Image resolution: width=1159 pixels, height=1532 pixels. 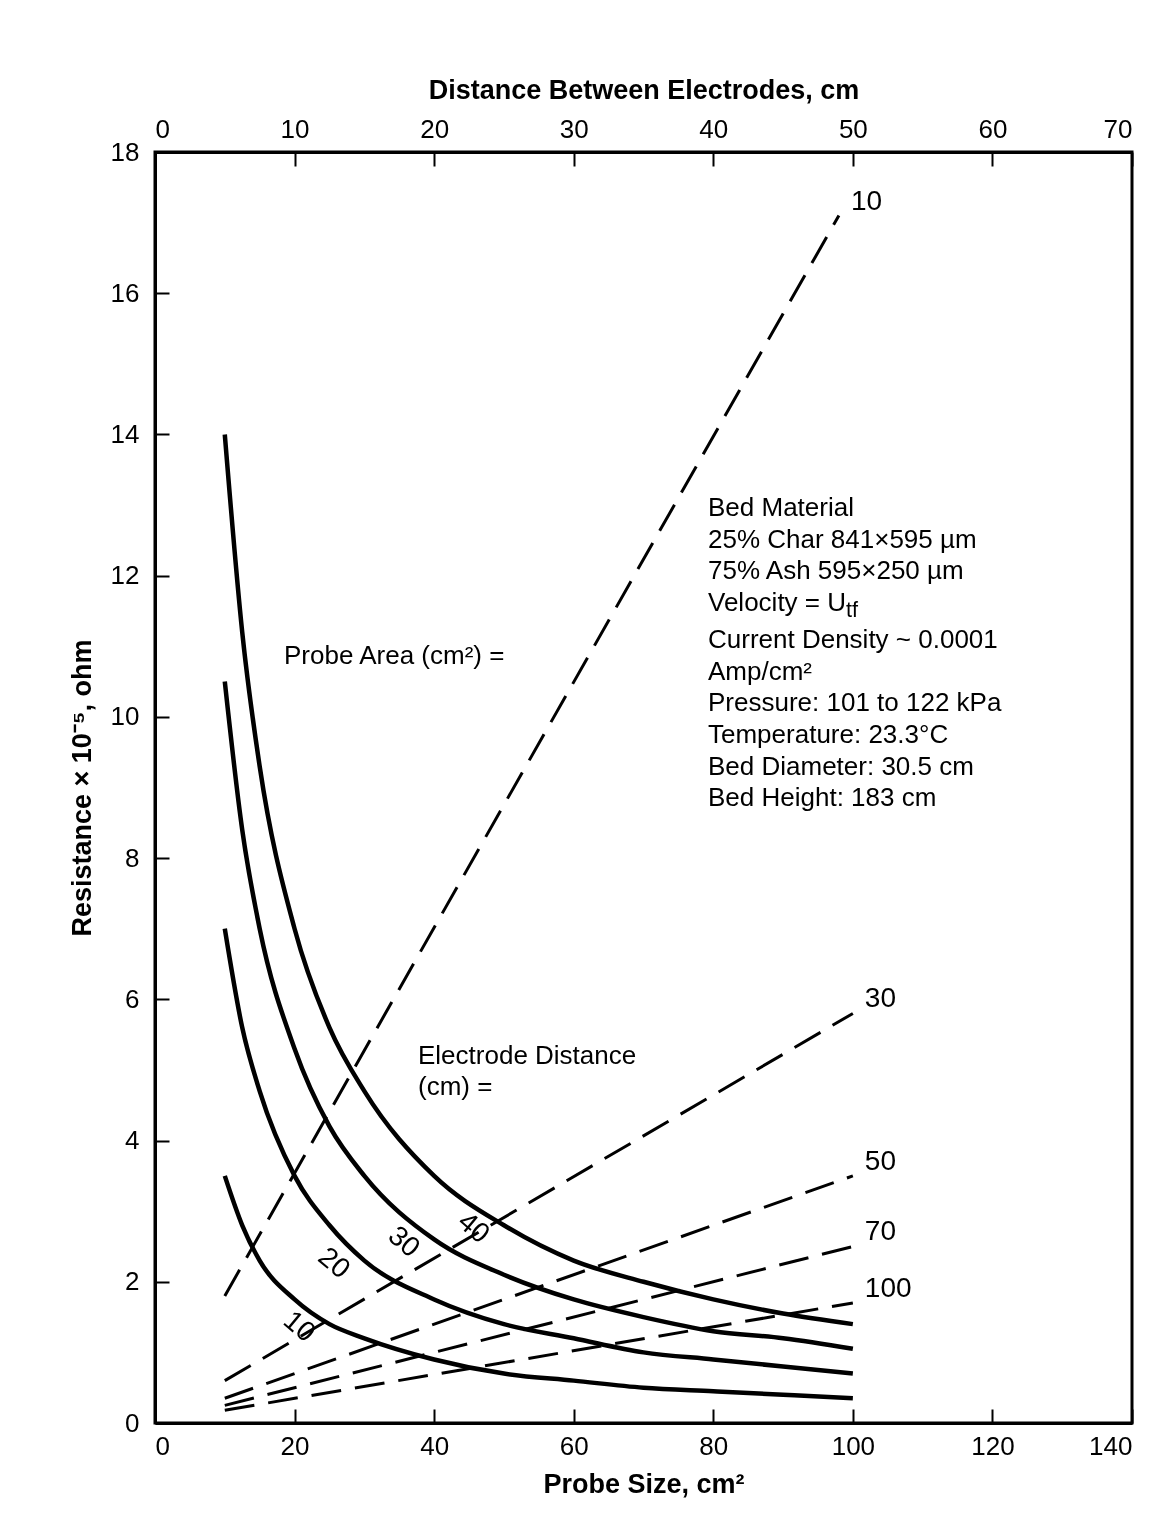 What do you see at coordinates (880, 1160) in the screenshot?
I see `series-label: 50` at bounding box center [880, 1160].